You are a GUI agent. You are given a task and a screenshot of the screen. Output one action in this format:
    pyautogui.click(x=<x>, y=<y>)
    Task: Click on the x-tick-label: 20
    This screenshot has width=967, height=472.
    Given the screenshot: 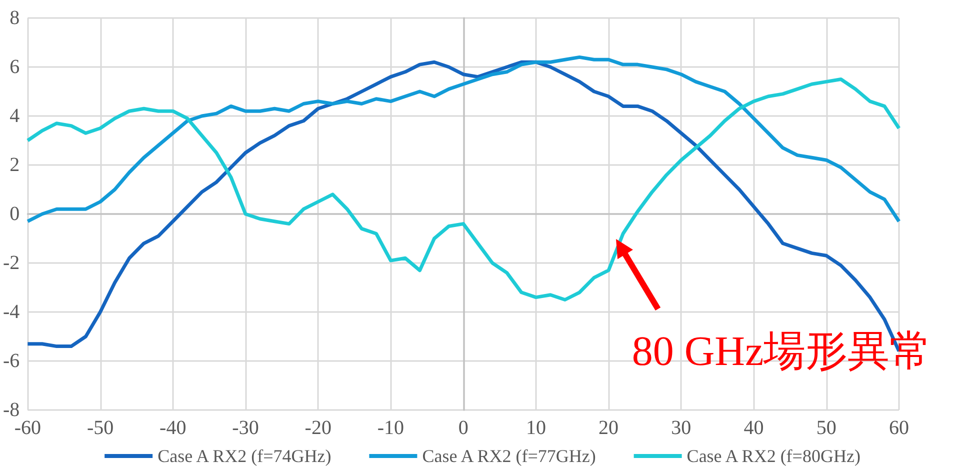 What is the action you would take?
    pyautogui.click(x=608, y=428)
    